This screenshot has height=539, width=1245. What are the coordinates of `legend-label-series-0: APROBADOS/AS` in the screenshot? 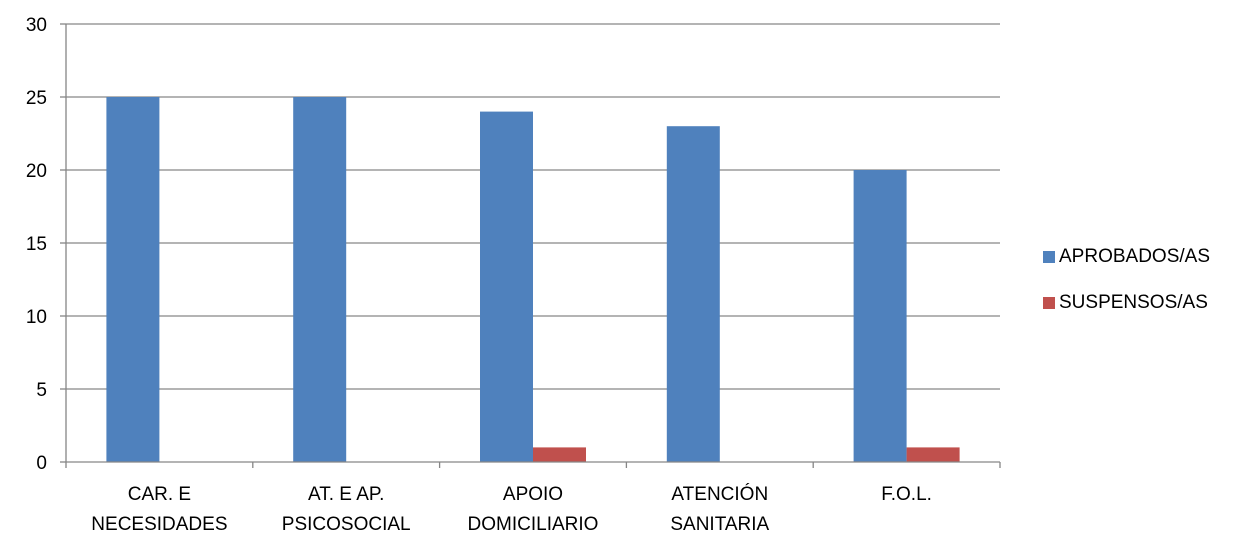 It's located at (1134, 256).